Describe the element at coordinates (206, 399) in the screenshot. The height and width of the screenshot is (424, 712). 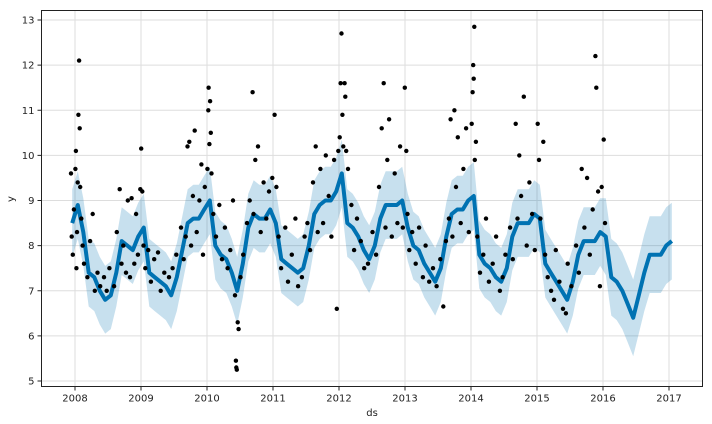
I see `x-tick-label: 2010` at that location.